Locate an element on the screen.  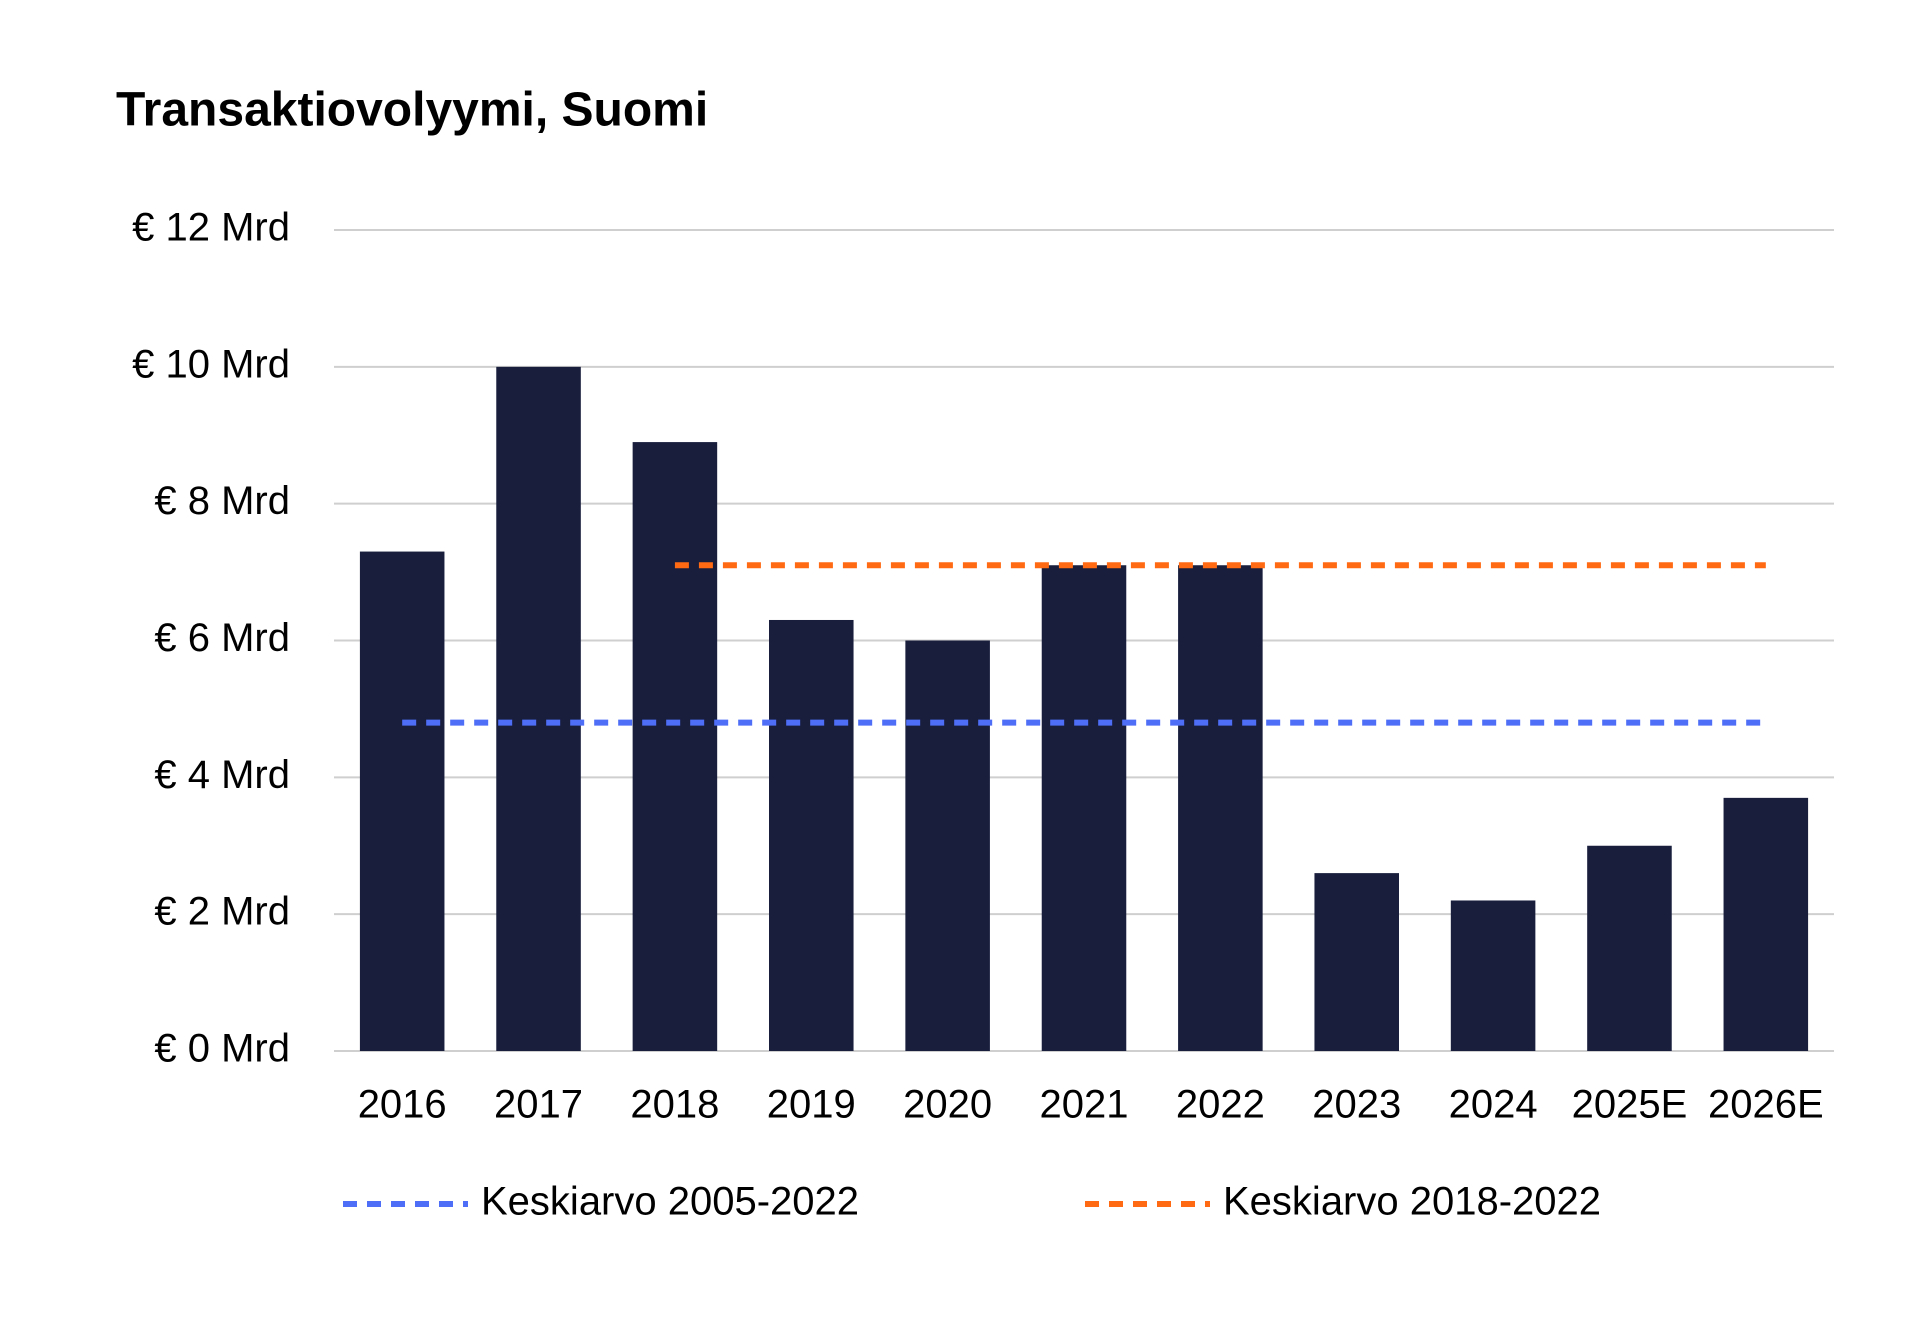
x-tick-label: 2016 is located at coordinates (402, 1105).